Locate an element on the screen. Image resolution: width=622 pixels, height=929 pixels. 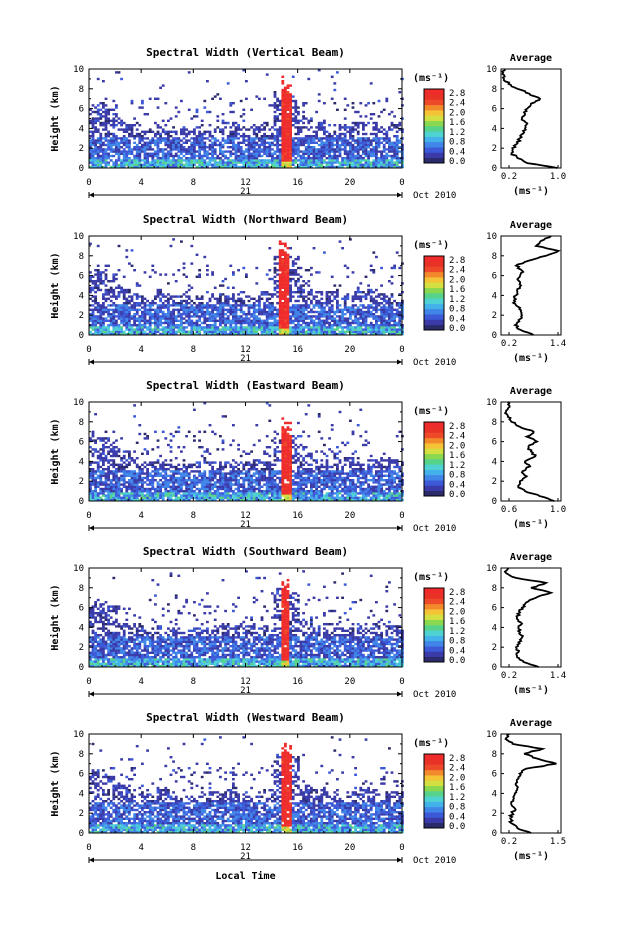
average-y-tick-label: 6 is located at coordinates (494, 110).